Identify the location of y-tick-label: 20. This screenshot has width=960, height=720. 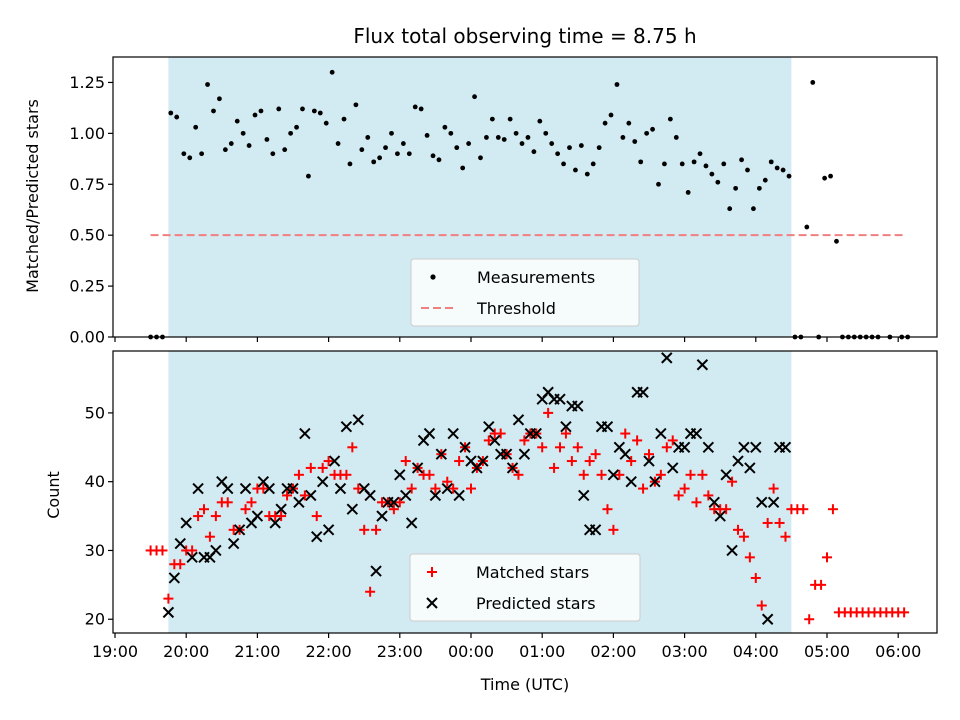
(95, 619).